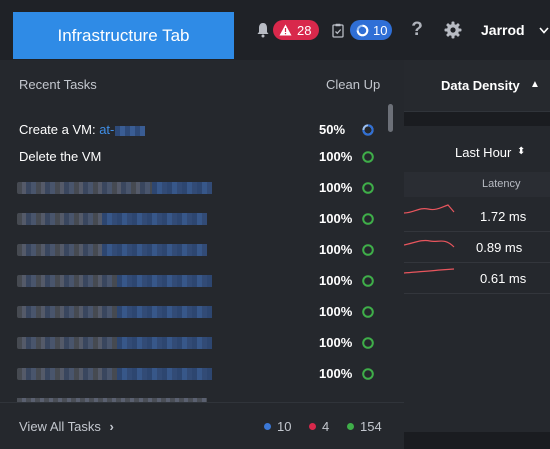 This screenshot has width=550, height=449. What do you see at coordinates (480, 85) in the screenshot?
I see `data-density-dropdown: Data Density` at bounding box center [480, 85].